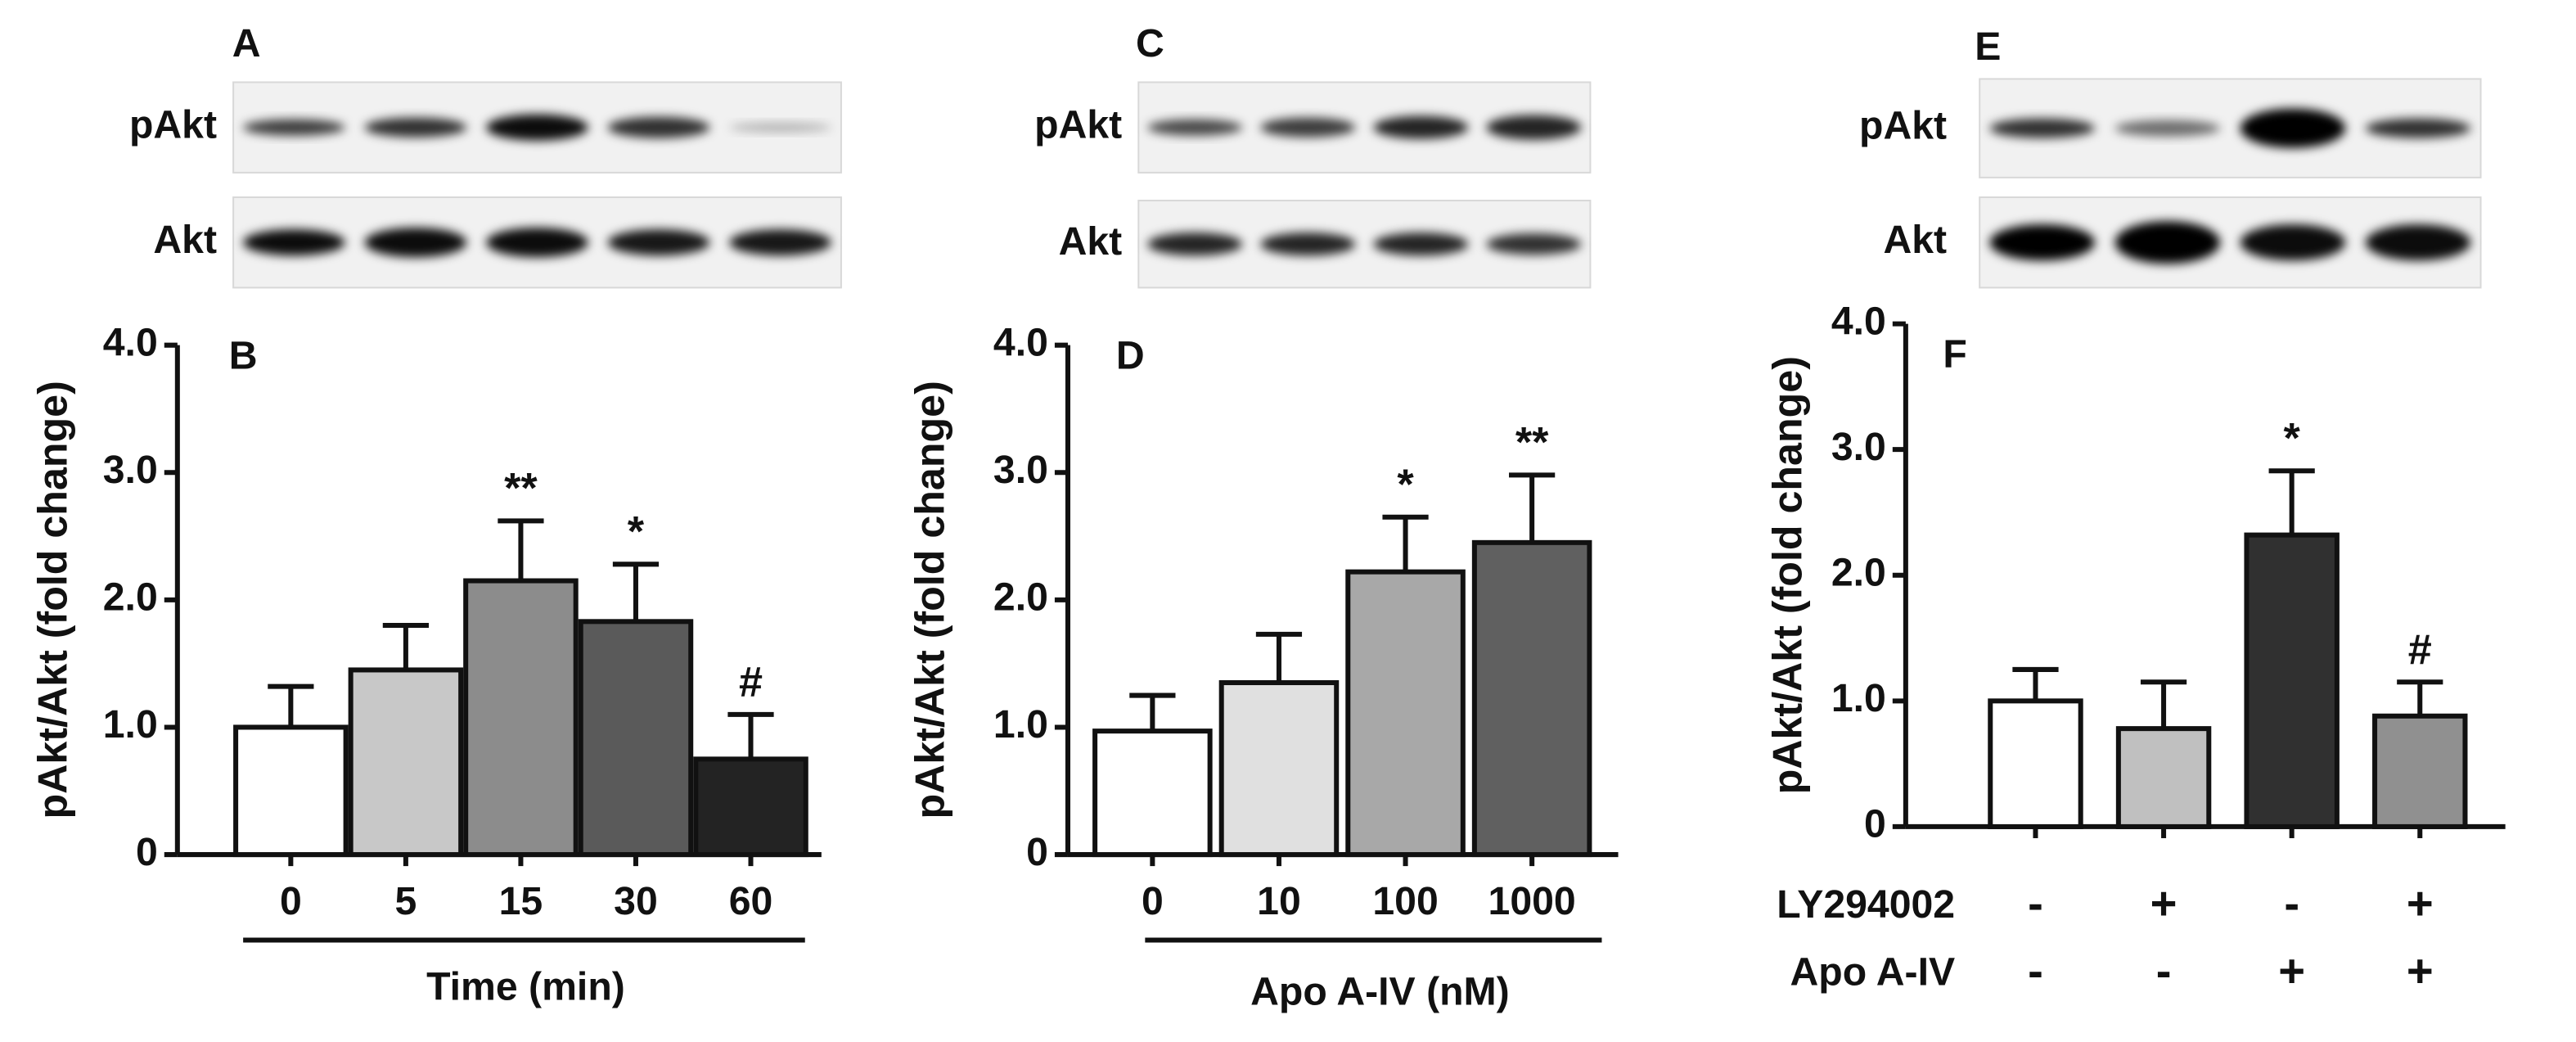  I want to click on panel-label: A, so click(247, 43).